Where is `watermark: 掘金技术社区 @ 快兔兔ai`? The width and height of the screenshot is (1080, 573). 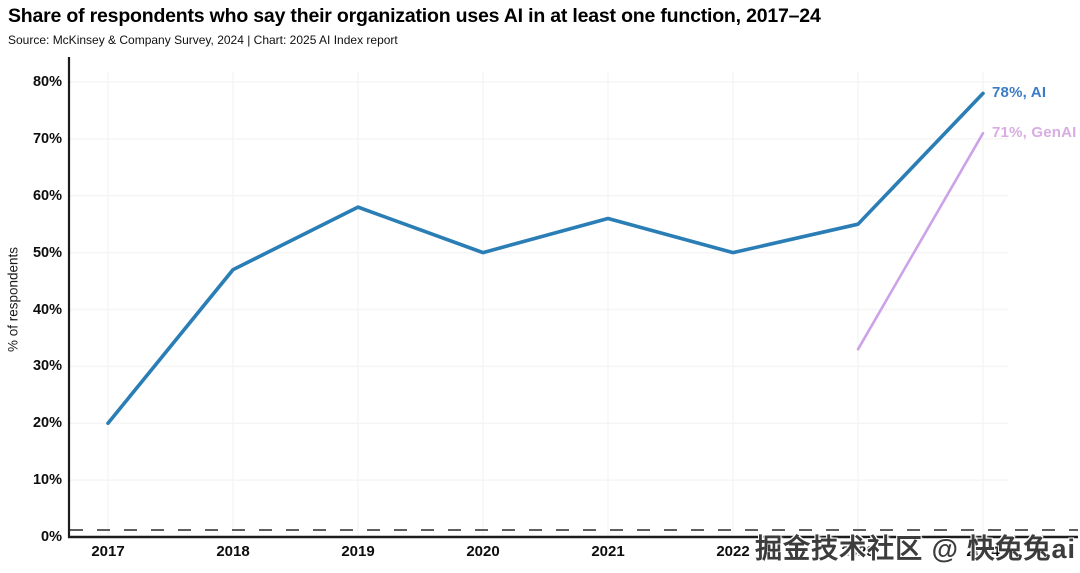 watermark: 掘金技术社区 @ 快兔兔ai is located at coordinates (915, 549).